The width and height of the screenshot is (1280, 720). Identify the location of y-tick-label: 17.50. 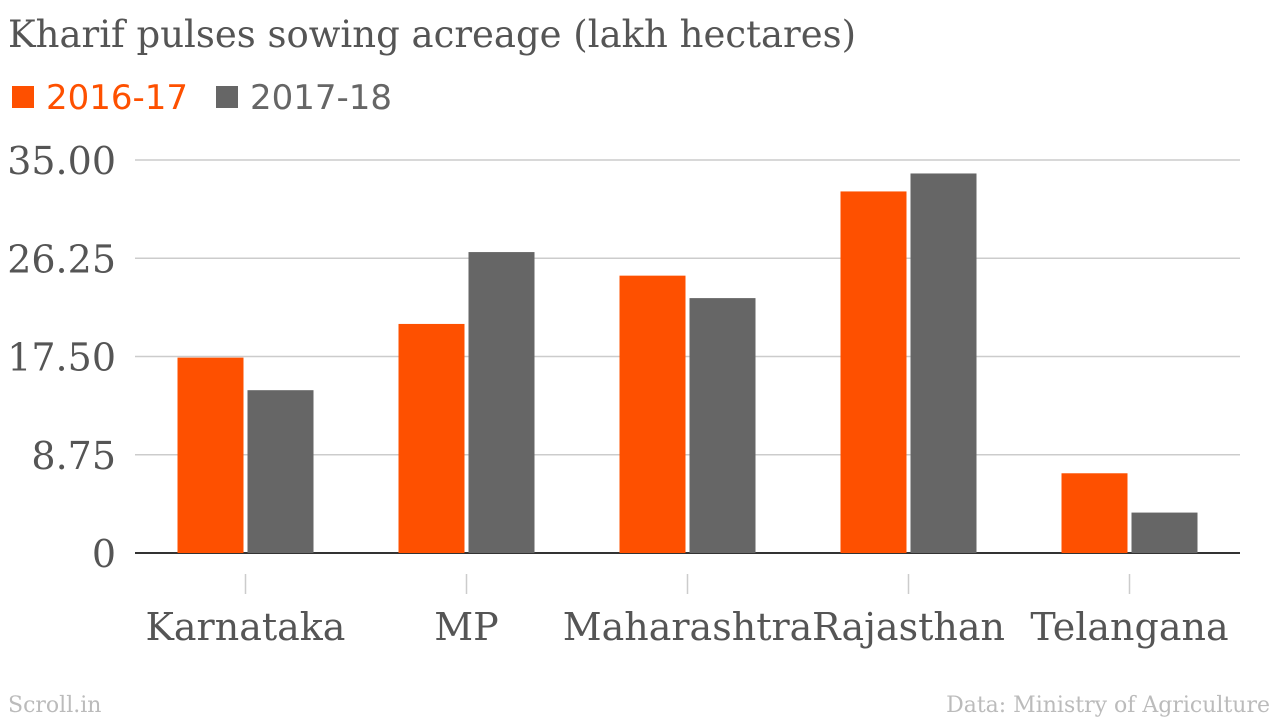
(61, 358).